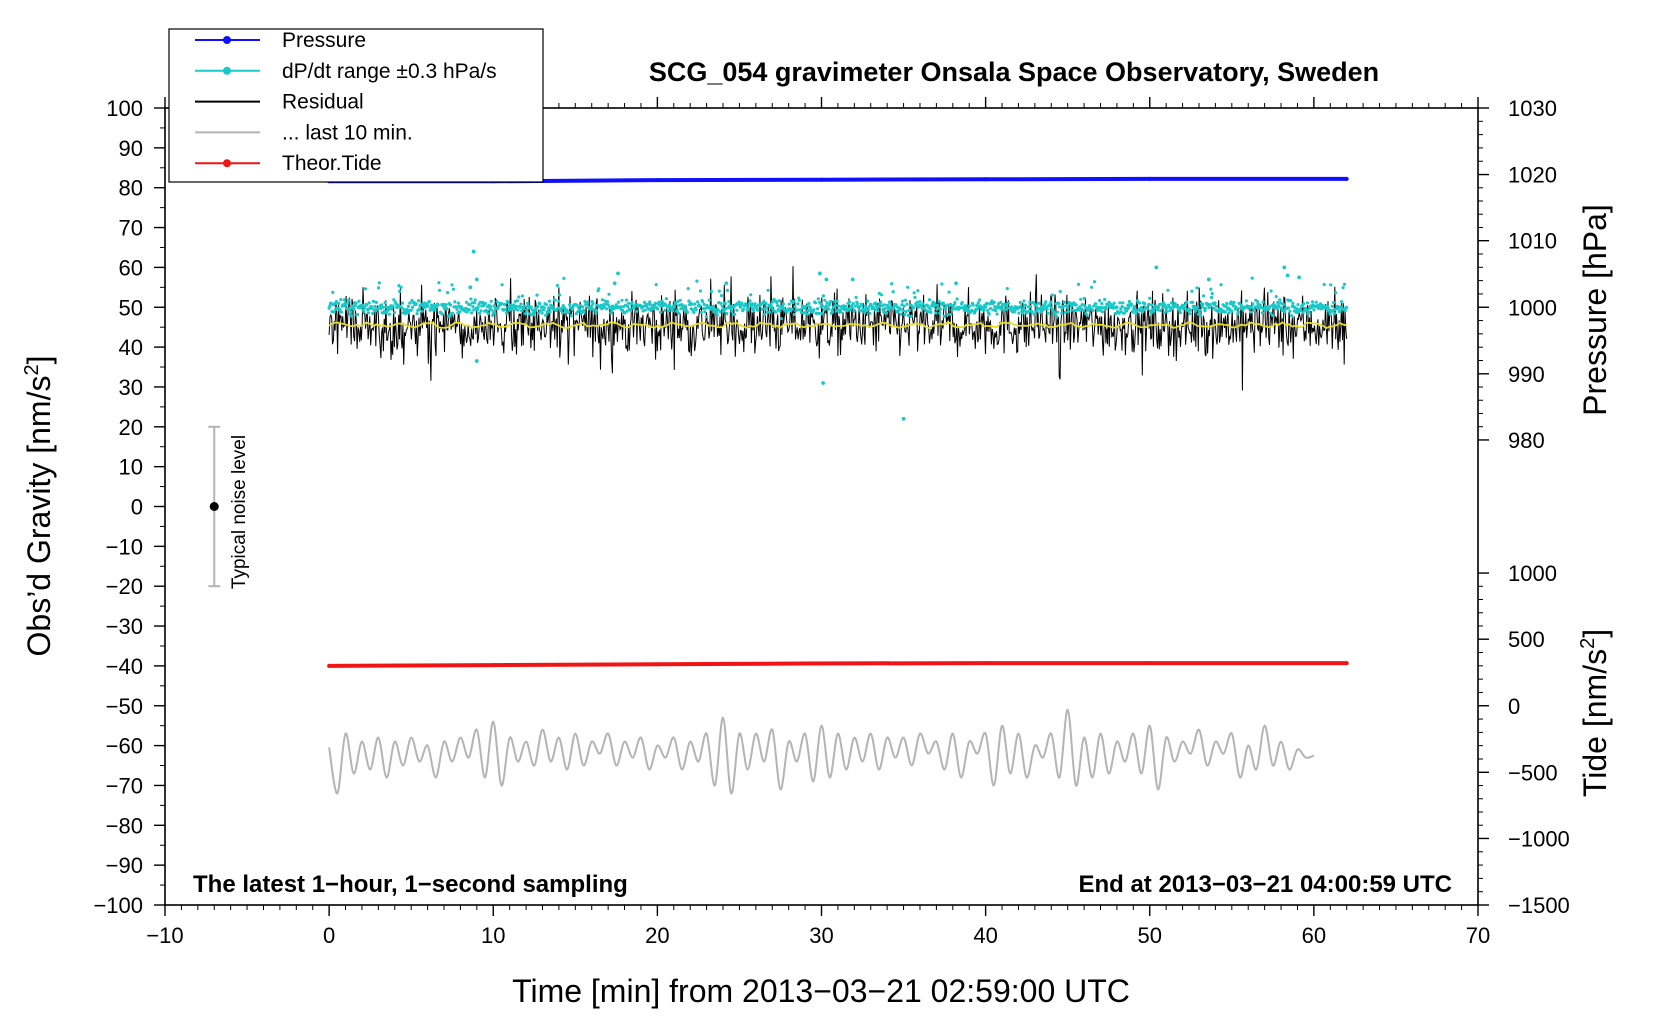 Image resolution: width=1660 pixels, height=1020 pixels. What do you see at coordinates (239, 512) in the screenshot?
I see `noise-level-label: Typical noise level` at bounding box center [239, 512].